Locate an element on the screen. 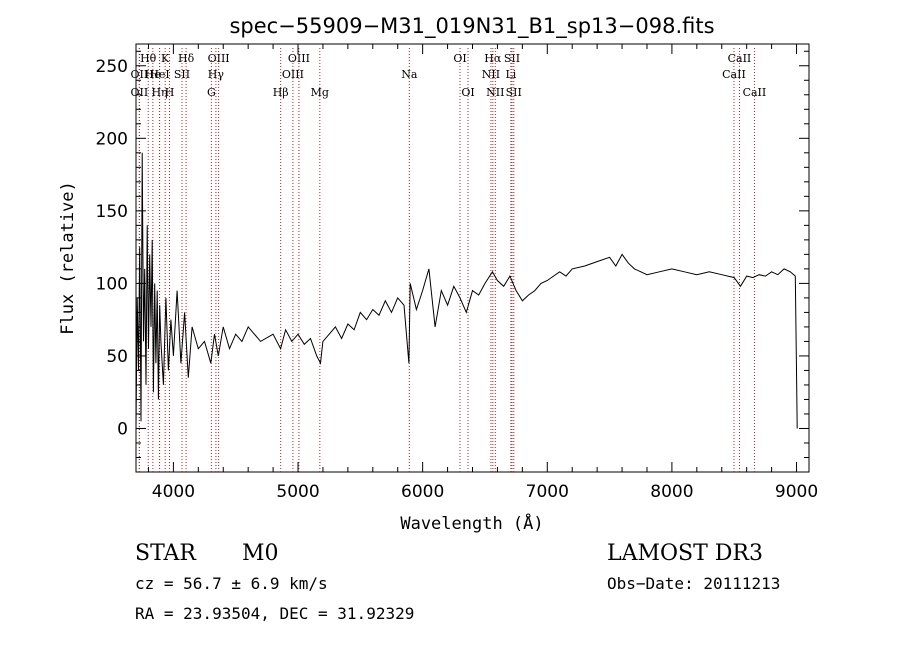  y-tick-label: 150 is located at coordinates (112, 212).